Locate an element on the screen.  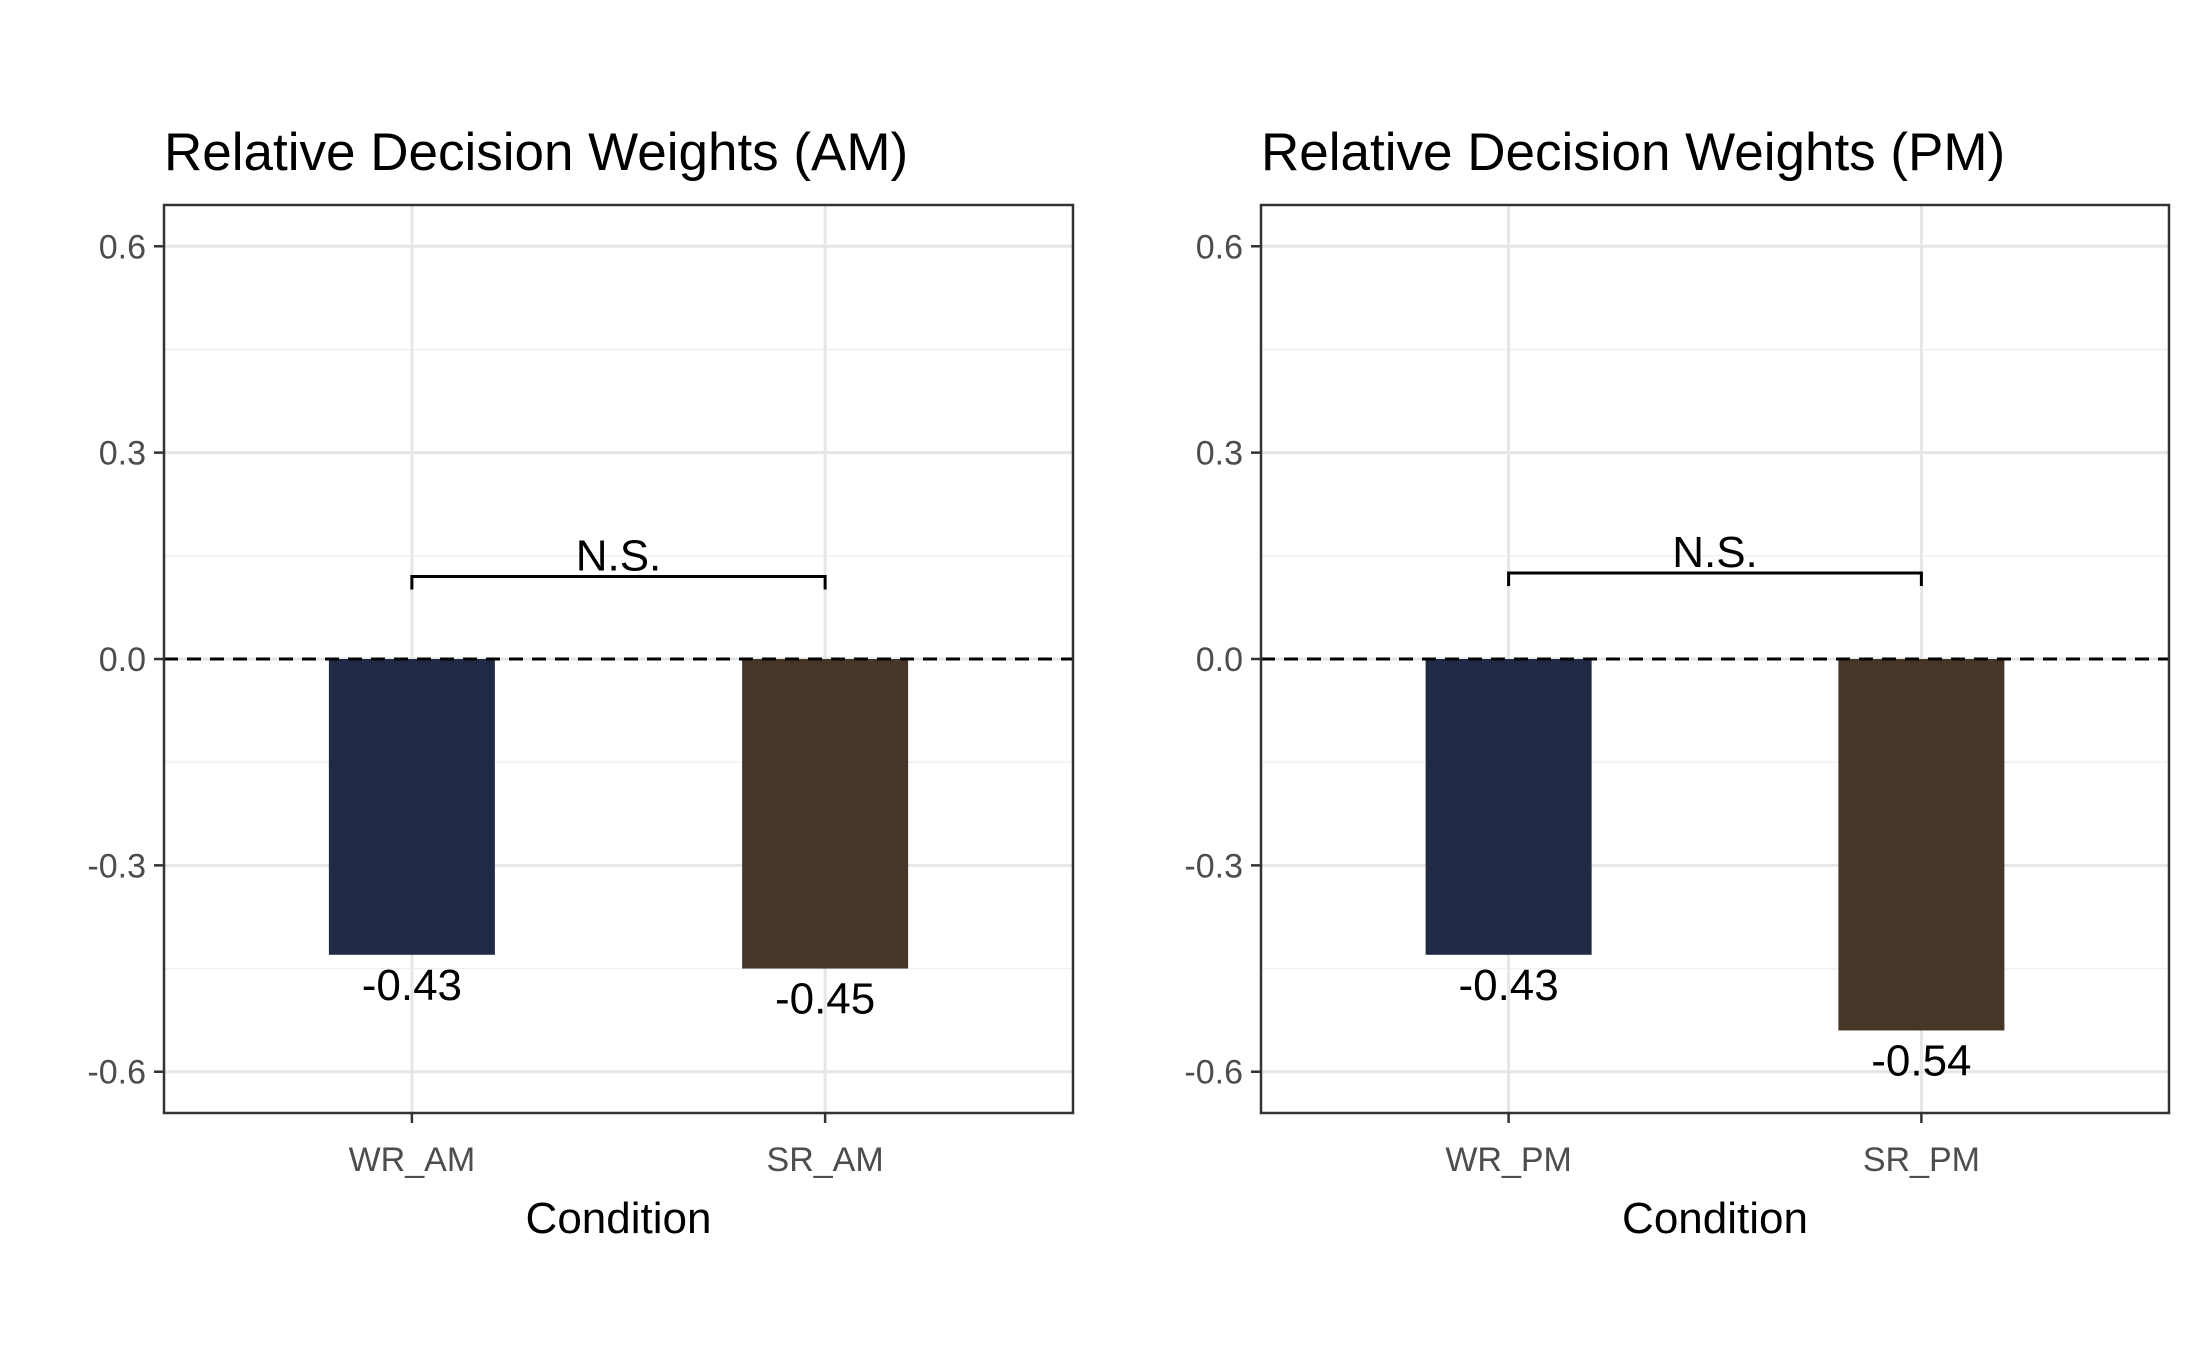
bar-value-label: -0.45 is located at coordinates (825, 999).